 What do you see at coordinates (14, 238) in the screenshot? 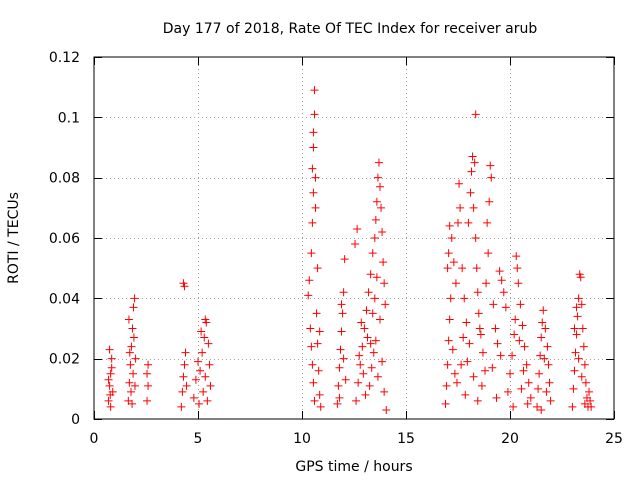
I see `y-axis-label: ROTI / TECUs` at bounding box center [14, 238].